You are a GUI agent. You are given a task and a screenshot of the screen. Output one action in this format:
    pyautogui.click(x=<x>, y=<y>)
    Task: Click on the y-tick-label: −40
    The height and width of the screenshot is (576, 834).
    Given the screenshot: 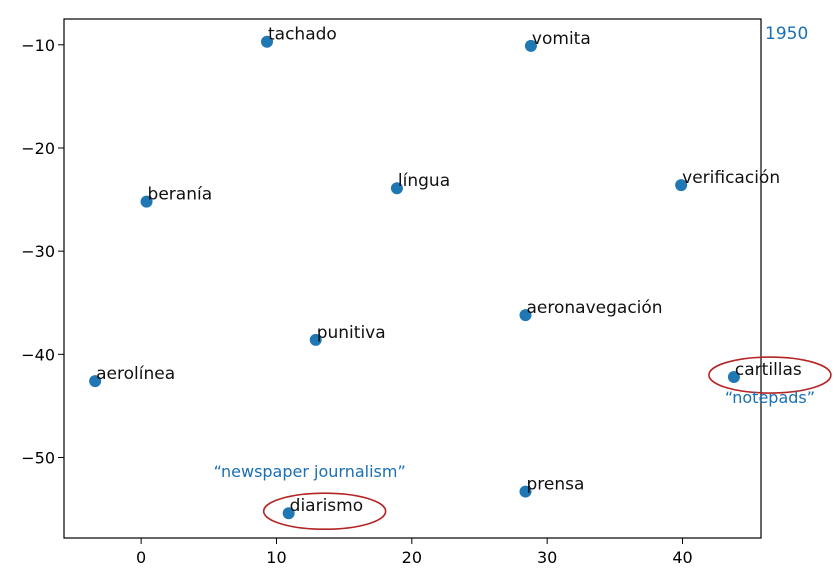 What is the action you would take?
    pyautogui.click(x=38, y=354)
    